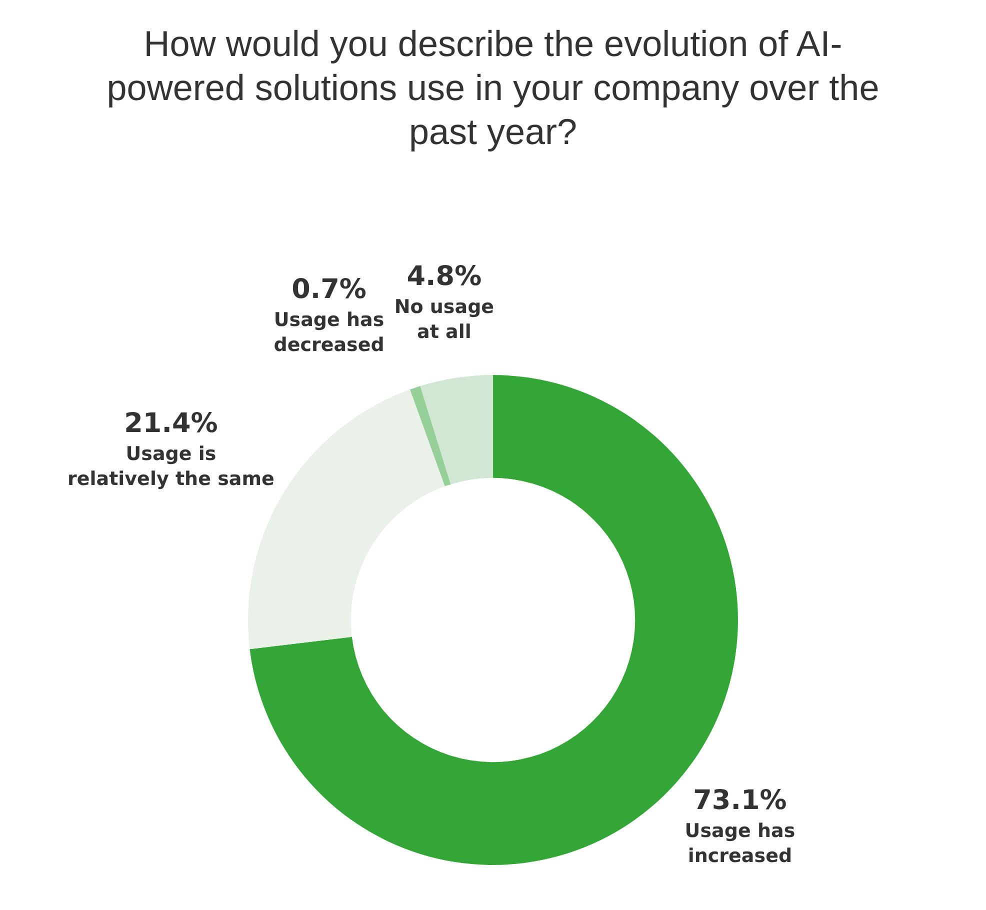 The image size is (986, 910). What do you see at coordinates (740, 800) in the screenshot?
I see `data-label: 73.1%` at bounding box center [740, 800].